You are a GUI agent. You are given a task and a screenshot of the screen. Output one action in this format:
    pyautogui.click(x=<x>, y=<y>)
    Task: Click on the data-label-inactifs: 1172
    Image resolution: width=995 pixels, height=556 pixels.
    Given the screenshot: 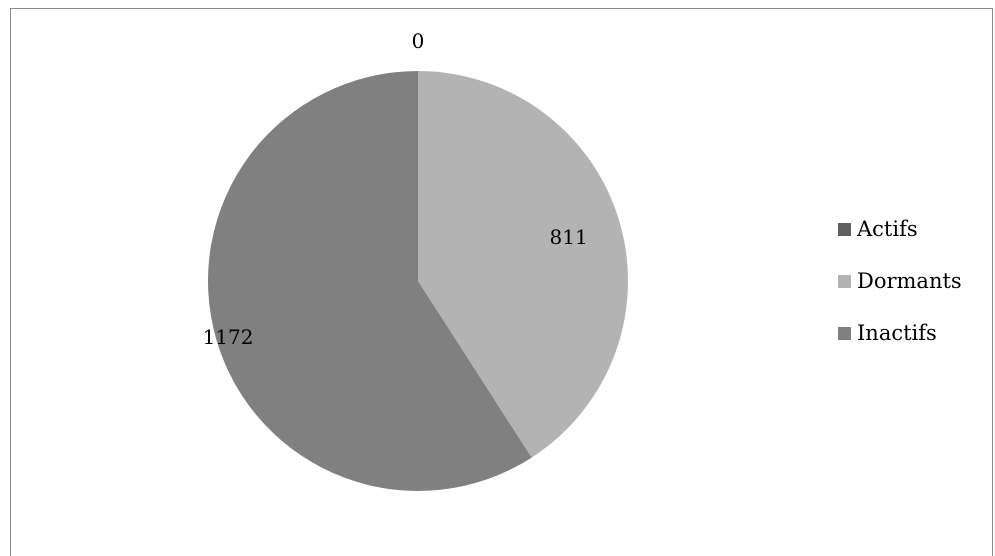 What is the action you would take?
    pyautogui.click(x=228, y=336)
    